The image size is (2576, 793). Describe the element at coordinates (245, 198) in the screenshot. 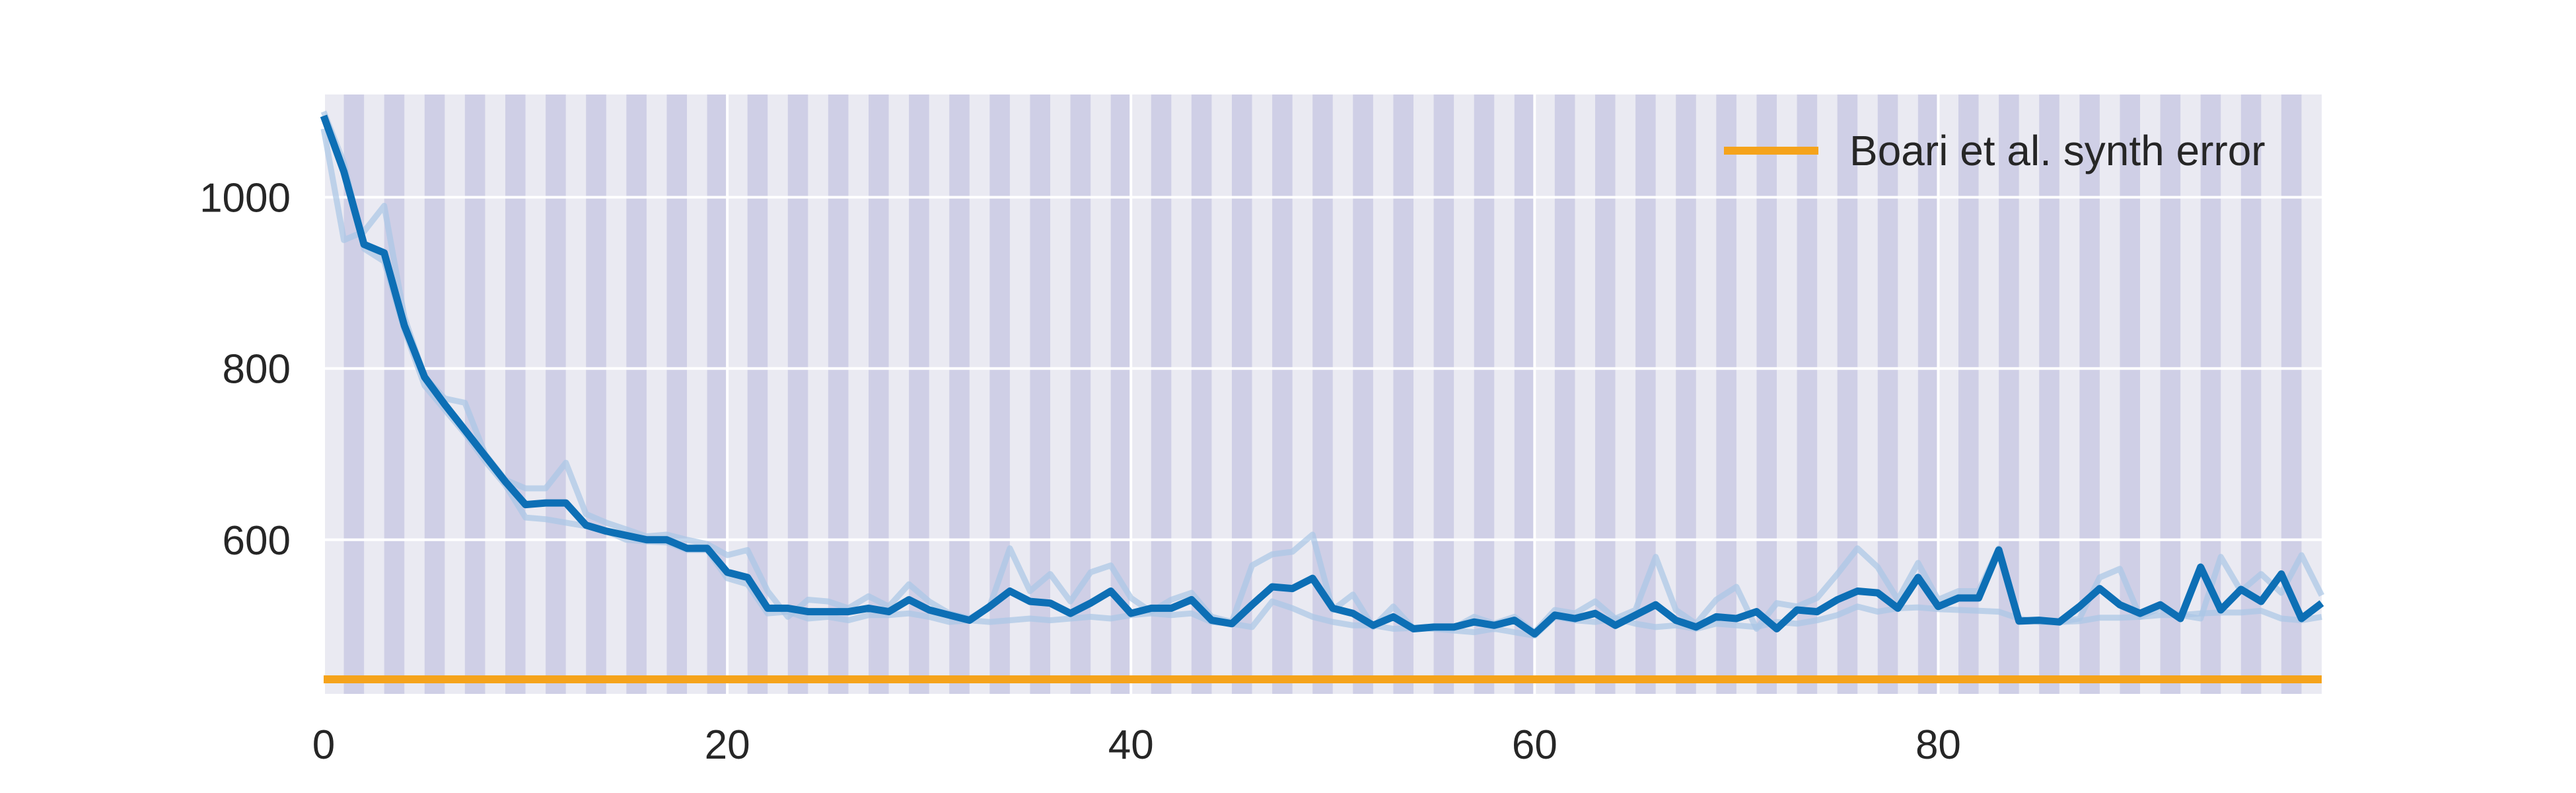

I see `y-tick-label: 1000` at that location.